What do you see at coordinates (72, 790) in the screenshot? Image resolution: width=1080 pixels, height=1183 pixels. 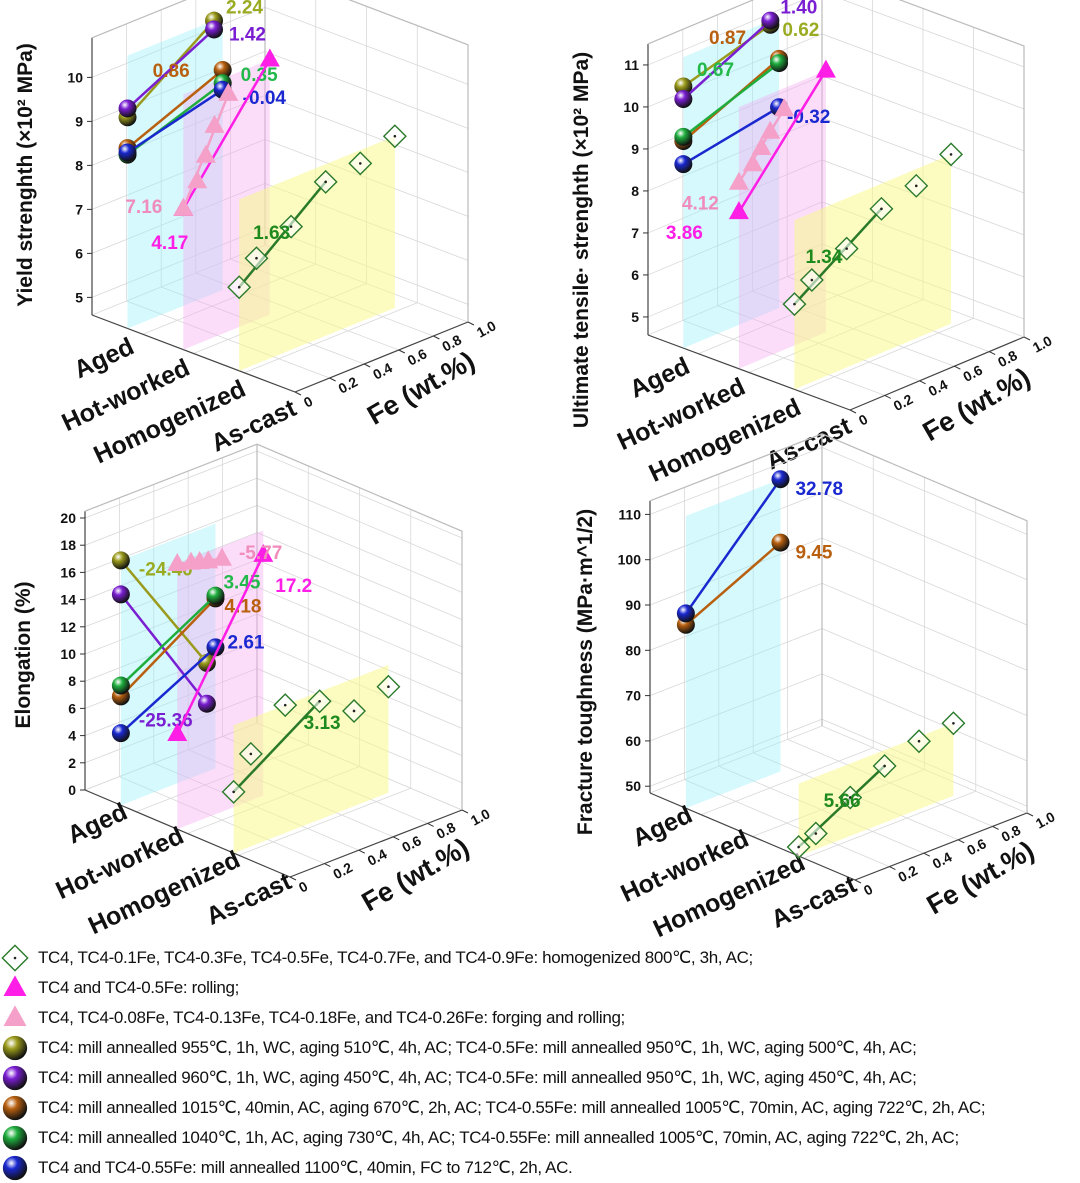 I see `z-tick-label: 0` at bounding box center [72, 790].